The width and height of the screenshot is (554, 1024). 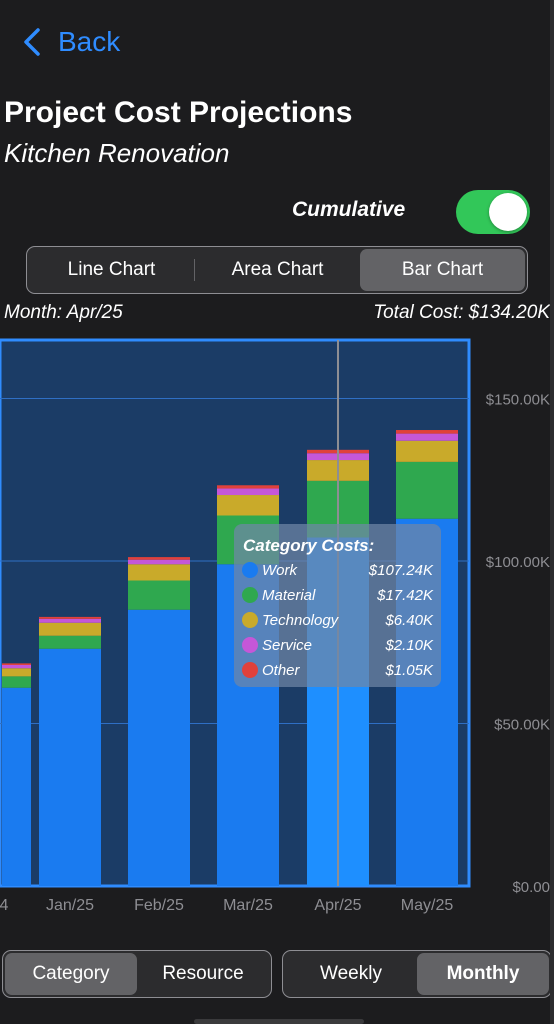 What do you see at coordinates (442, 270) in the screenshot?
I see `tab-bar-chart: Bar Chart` at bounding box center [442, 270].